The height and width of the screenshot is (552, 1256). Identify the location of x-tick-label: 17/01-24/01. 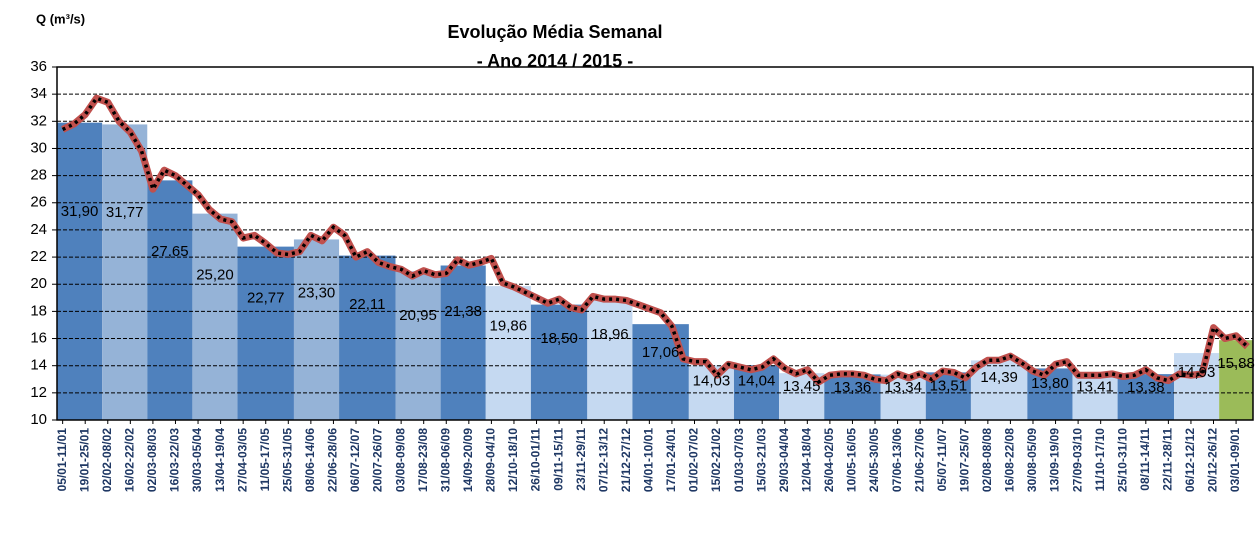
(671, 460).